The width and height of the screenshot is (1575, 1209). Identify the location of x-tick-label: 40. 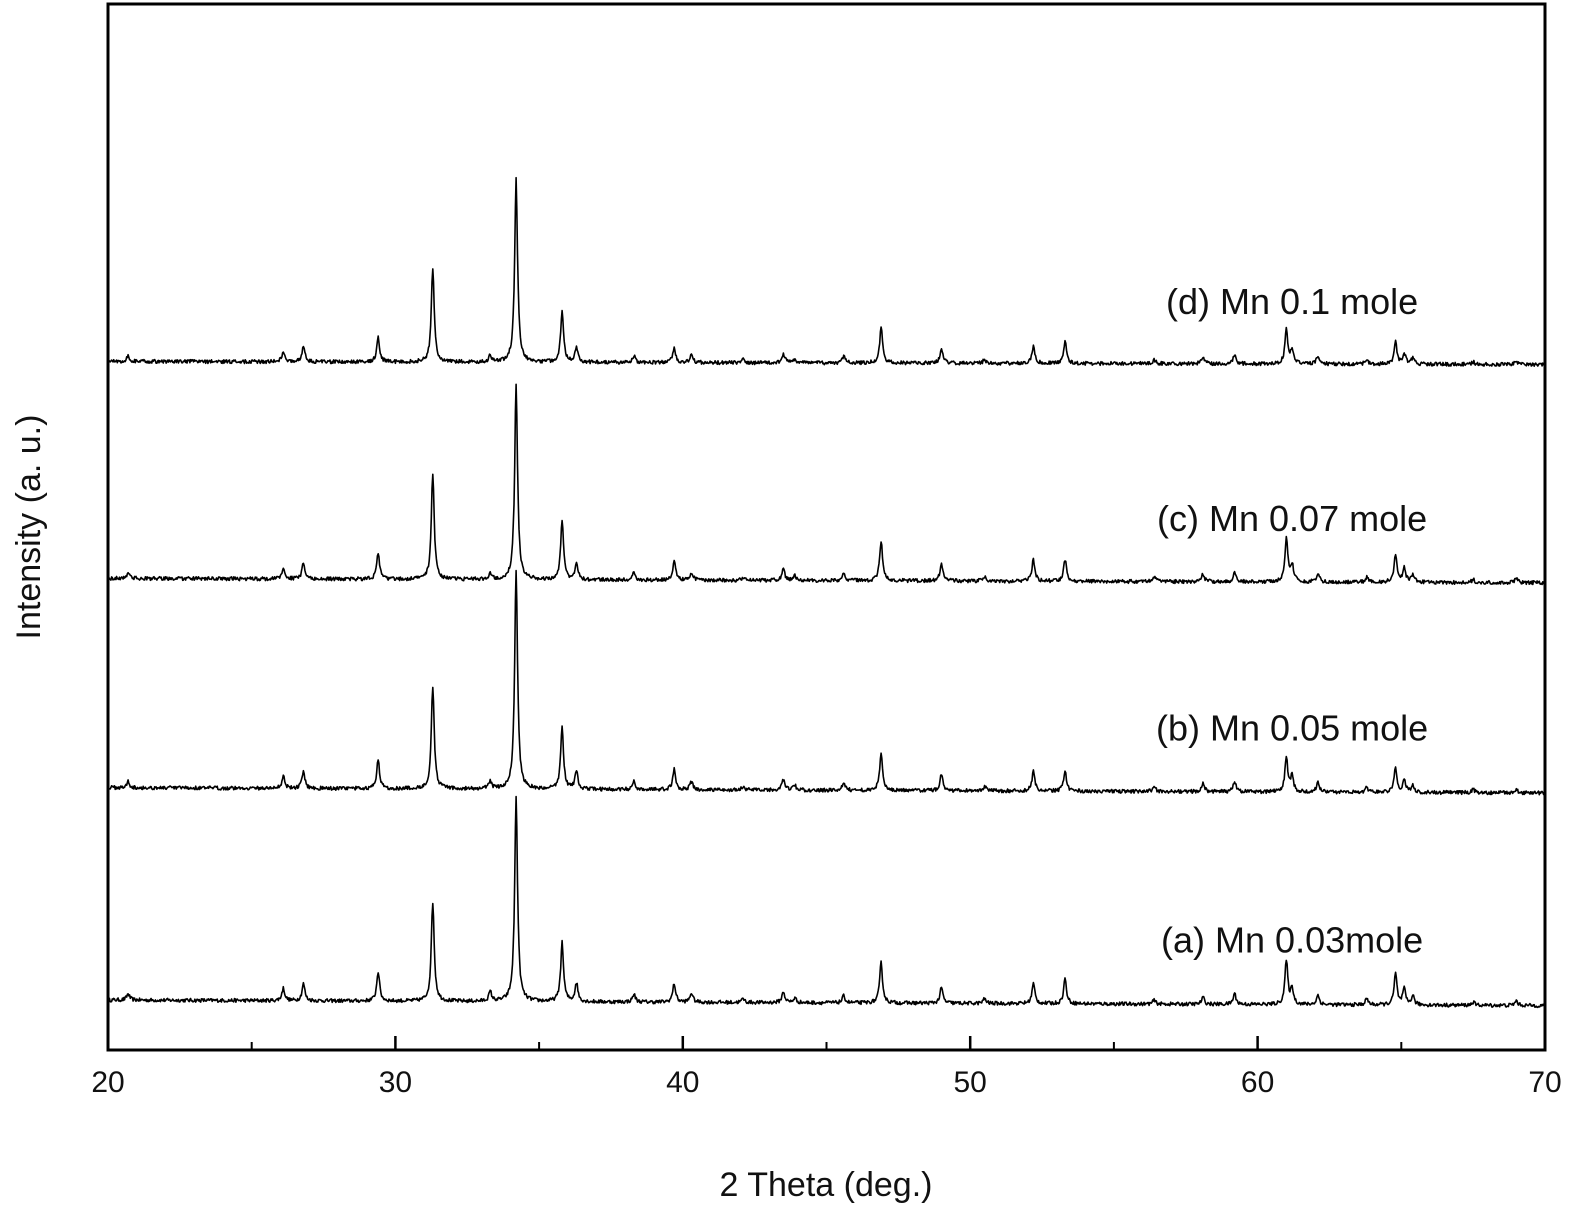
(682, 1082).